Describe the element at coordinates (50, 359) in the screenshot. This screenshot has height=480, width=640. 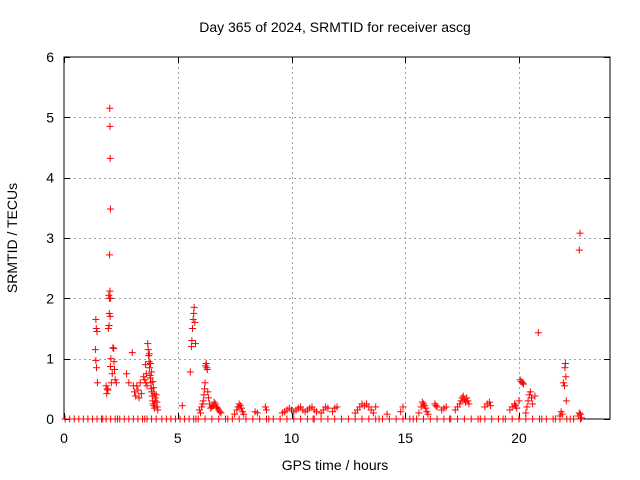
I see `y-tick-label: 1` at that location.